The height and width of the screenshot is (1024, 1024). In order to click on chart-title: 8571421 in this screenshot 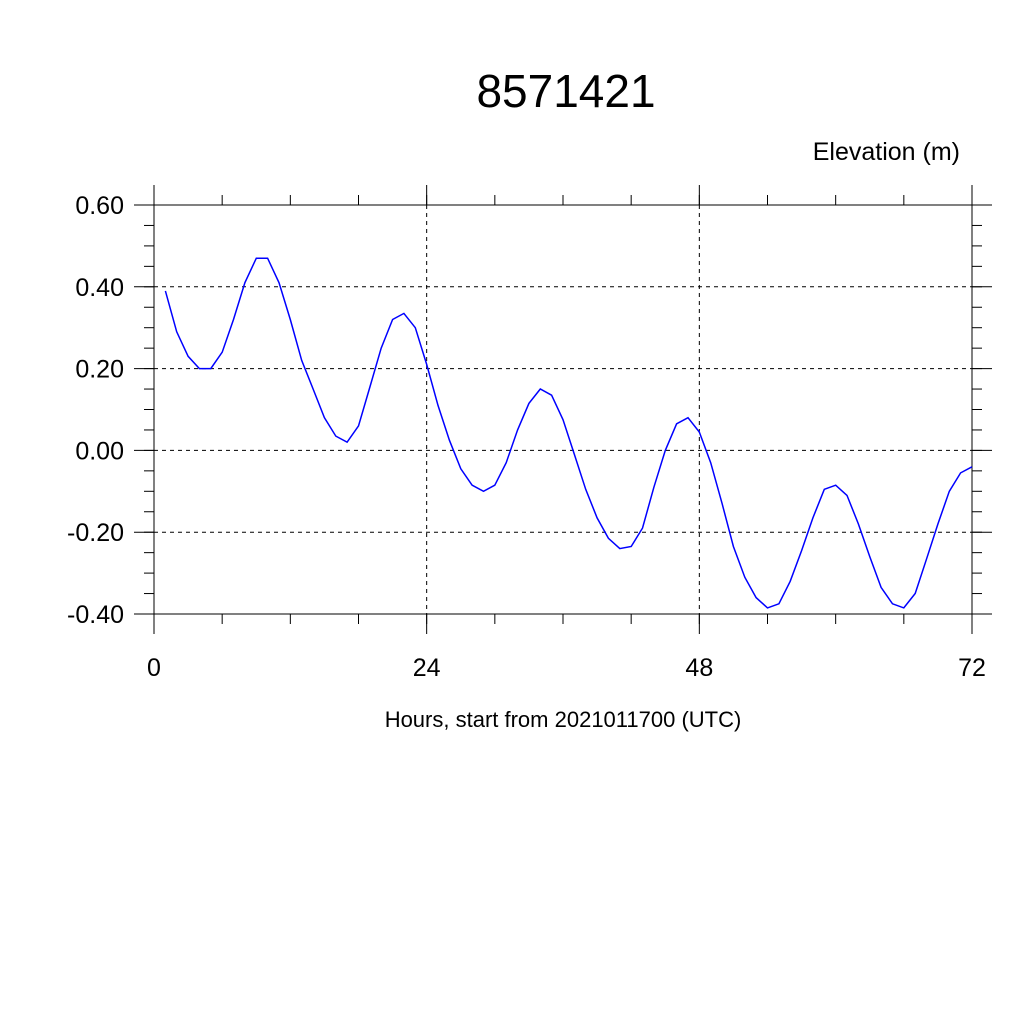, I will do `click(566, 91)`.